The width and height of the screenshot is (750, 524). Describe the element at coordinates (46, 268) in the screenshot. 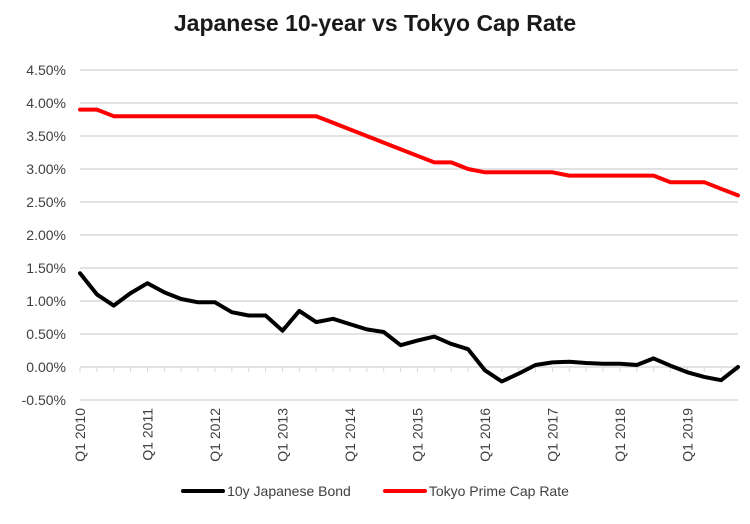

I see `y-tick-label: 1.50%` at that location.